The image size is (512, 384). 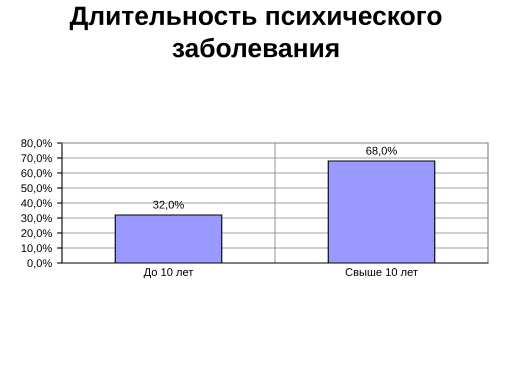 I want to click on y-tick-label: 0,0%, so click(x=39, y=263).